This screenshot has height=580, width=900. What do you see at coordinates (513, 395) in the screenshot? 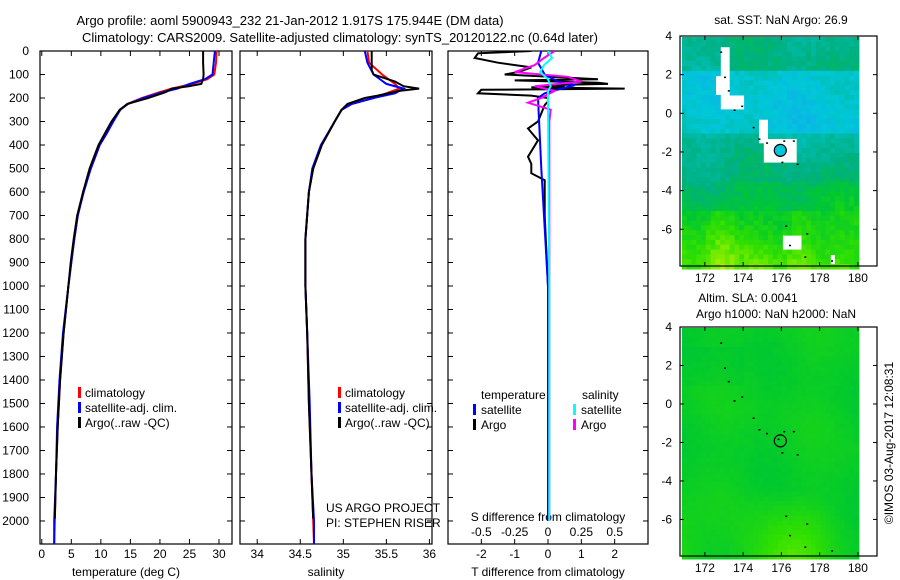
I see `legend-header-temperature: temperature` at bounding box center [513, 395].